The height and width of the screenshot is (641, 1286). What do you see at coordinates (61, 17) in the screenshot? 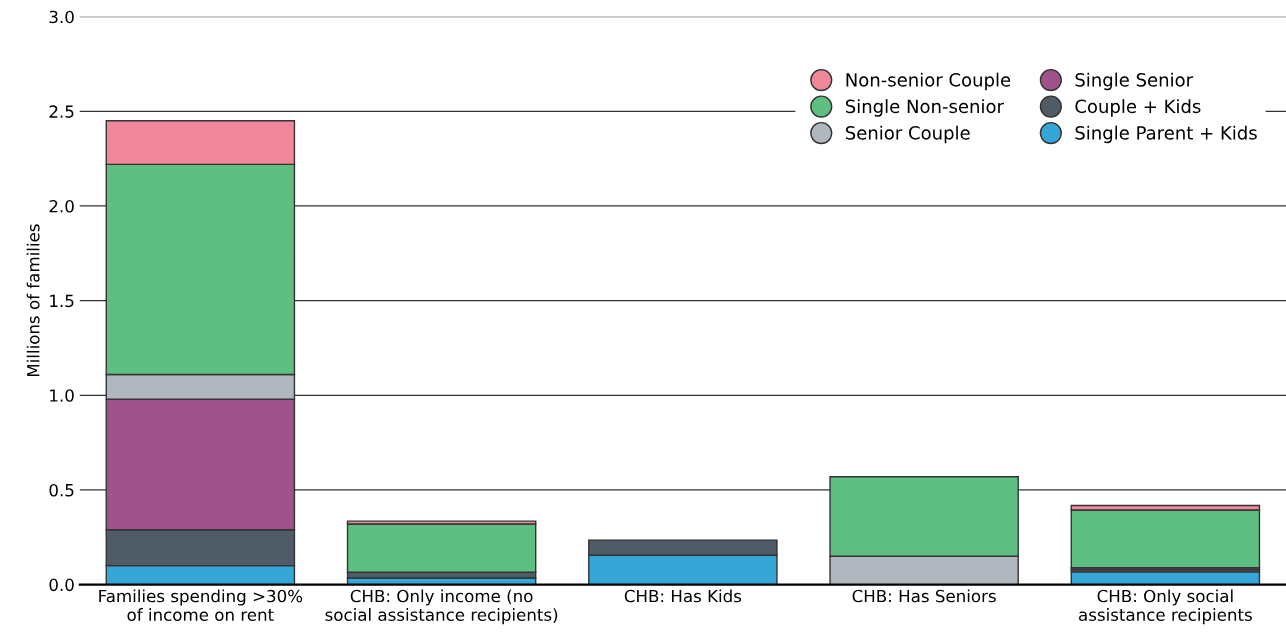
I see `y-tick-label: 3.0` at bounding box center [61, 17].